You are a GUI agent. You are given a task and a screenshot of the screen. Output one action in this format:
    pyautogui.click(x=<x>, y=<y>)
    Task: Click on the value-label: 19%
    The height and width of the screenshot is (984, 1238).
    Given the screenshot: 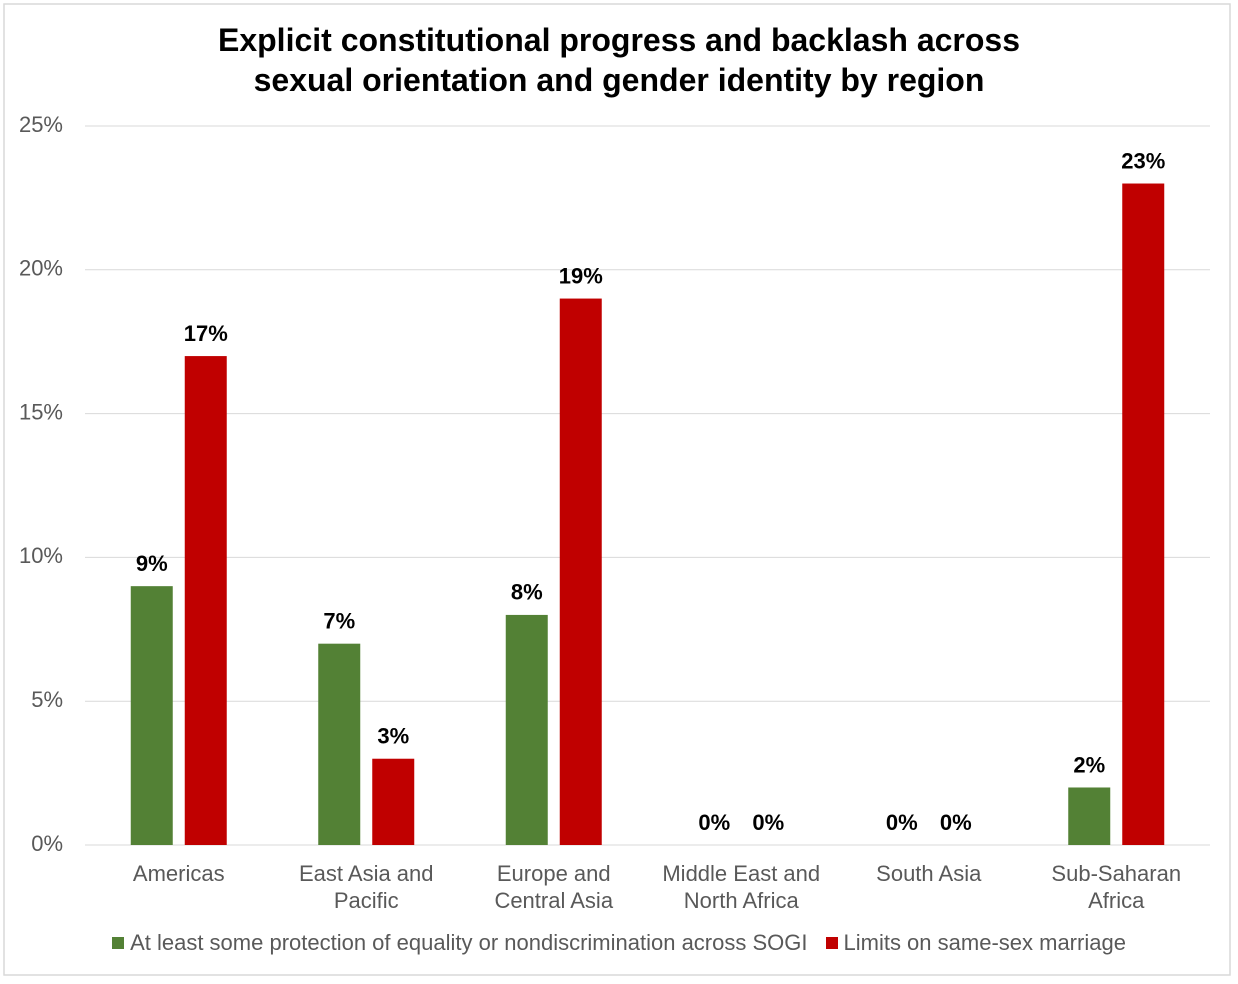 What is the action you would take?
    pyautogui.click(x=581, y=275)
    